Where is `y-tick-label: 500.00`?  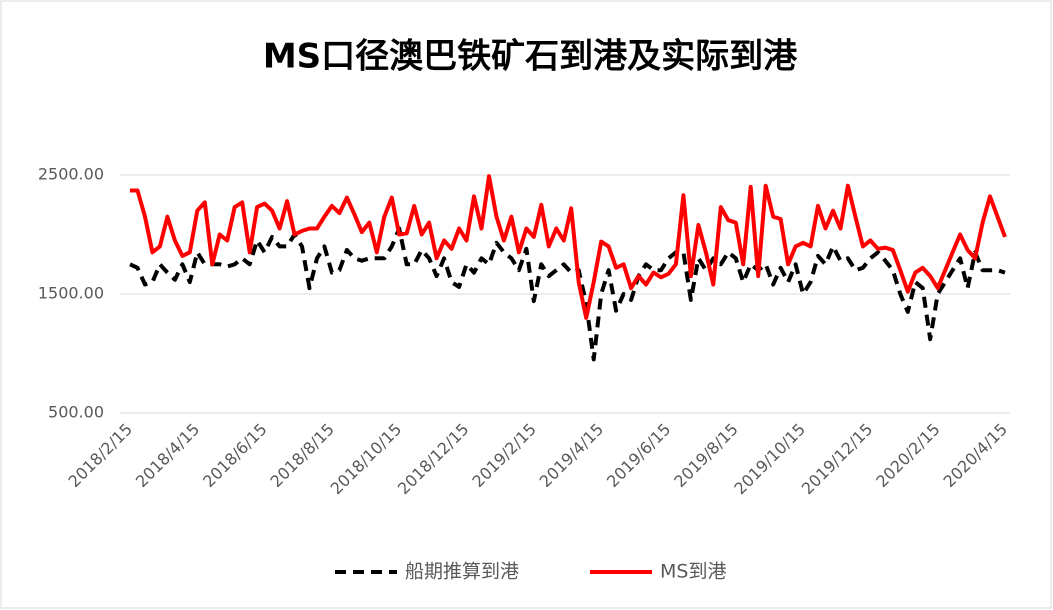 y-tick-label: 500.00 is located at coordinates (76, 412).